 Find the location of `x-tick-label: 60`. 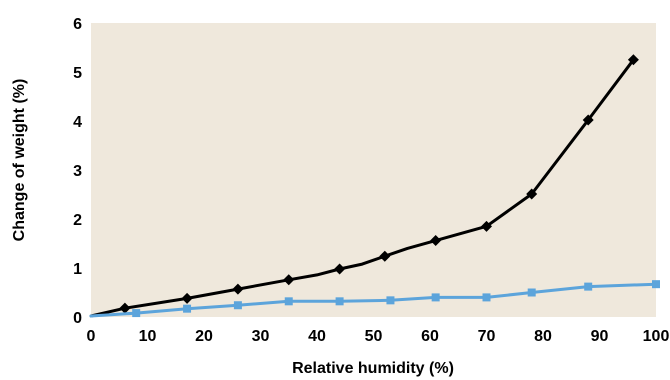

x-tick-label: 60 is located at coordinates (430, 336).